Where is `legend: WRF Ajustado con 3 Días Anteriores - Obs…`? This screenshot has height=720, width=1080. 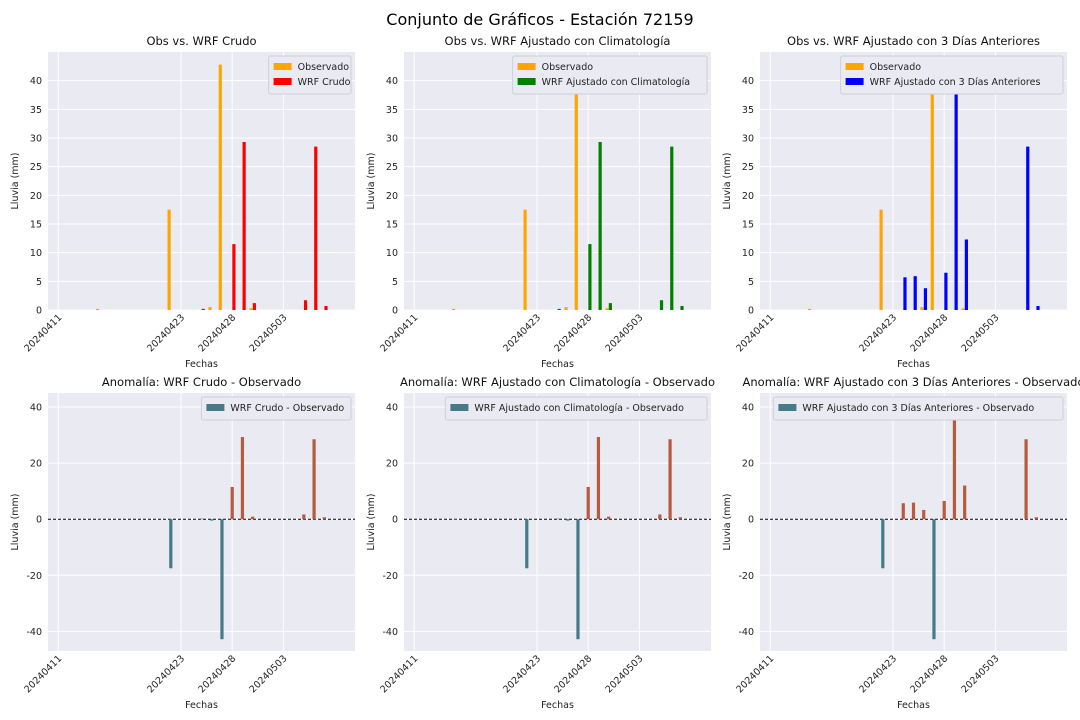 legend: WRF Ajustado con 3 Días Anteriores - Obs… is located at coordinates (918, 408).